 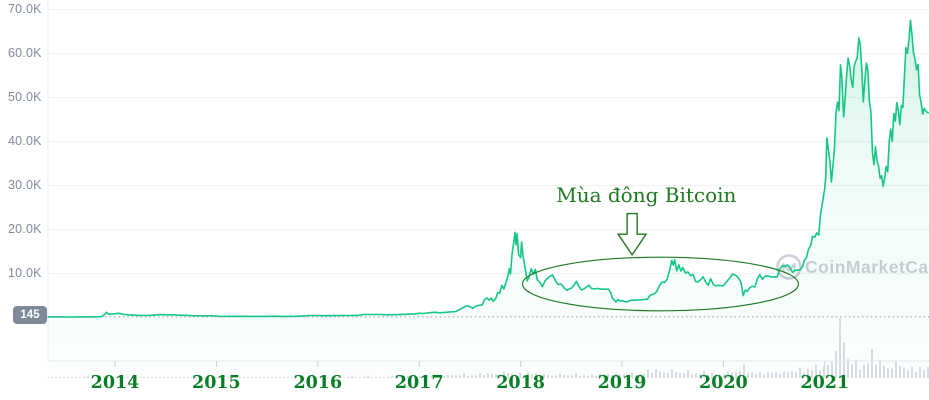 What do you see at coordinates (852, 267) in the screenshot?
I see `coinmarketcap-watermark: CoinMarketCap` at bounding box center [852, 267].